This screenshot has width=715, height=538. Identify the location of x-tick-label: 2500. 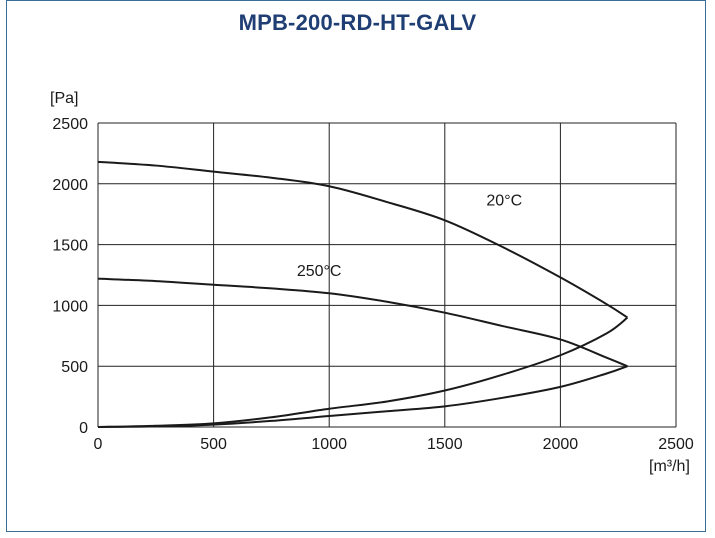
(676, 444).